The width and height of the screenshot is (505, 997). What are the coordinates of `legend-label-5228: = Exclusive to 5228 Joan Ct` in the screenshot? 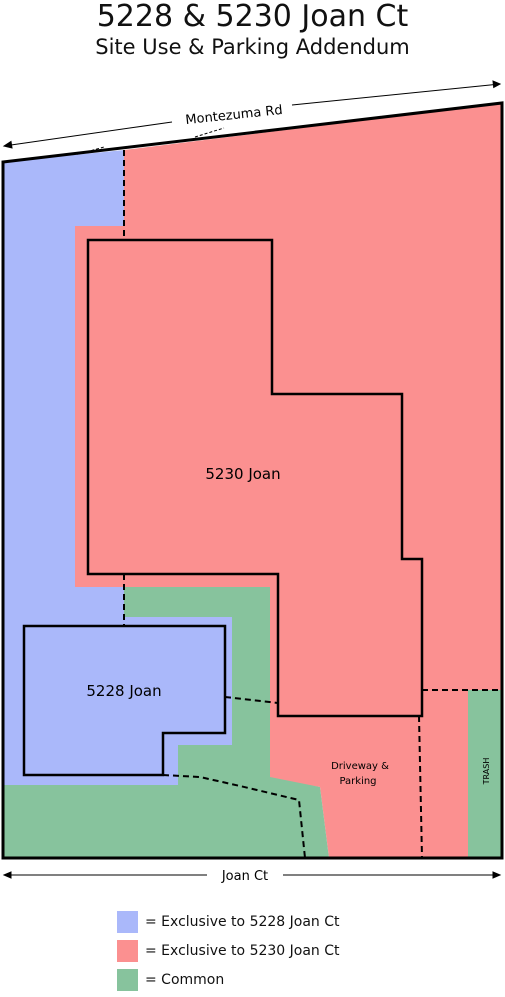 It's located at (242, 922).